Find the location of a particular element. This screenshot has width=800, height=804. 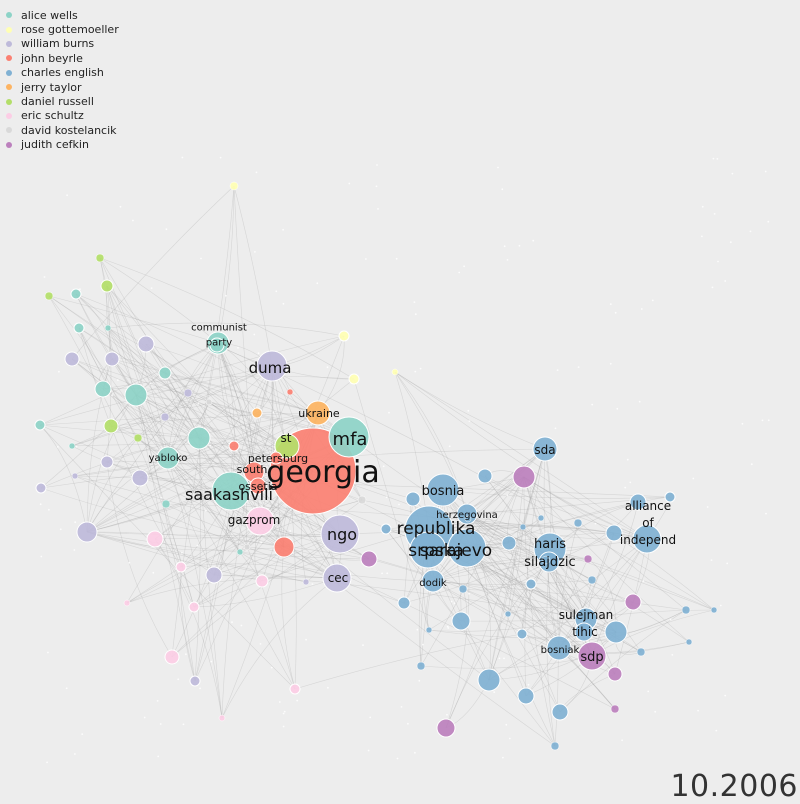

node-dodik is located at coordinates (433, 581).